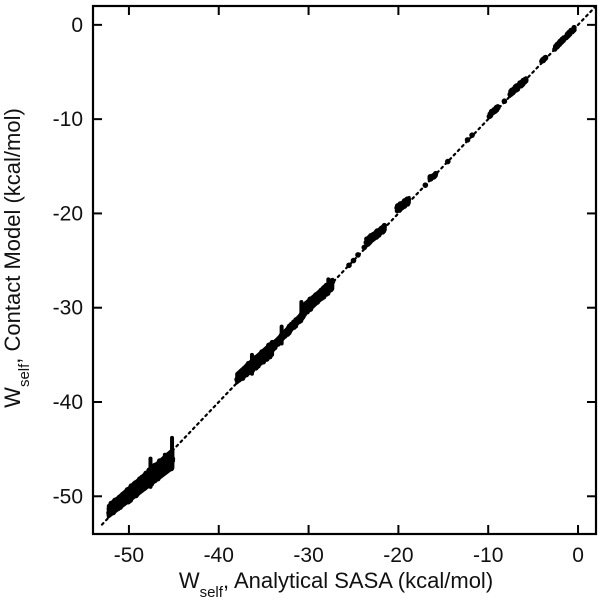 The image size is (600, 604). I want to click on y-axis-label-rest: , Contact Model (kcal/mol), so click(12, 236).